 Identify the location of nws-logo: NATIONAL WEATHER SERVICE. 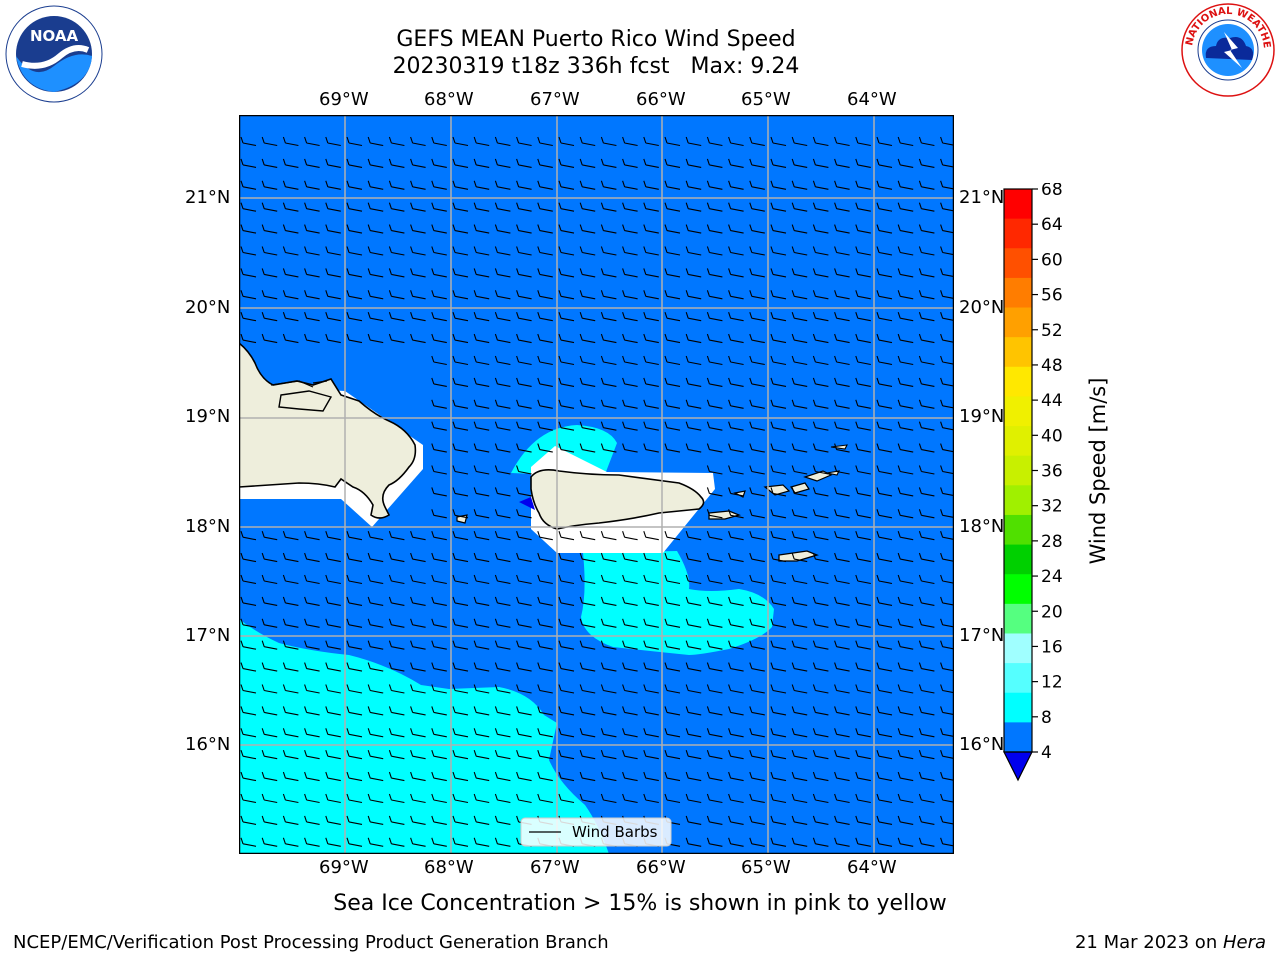
(1227, 49).